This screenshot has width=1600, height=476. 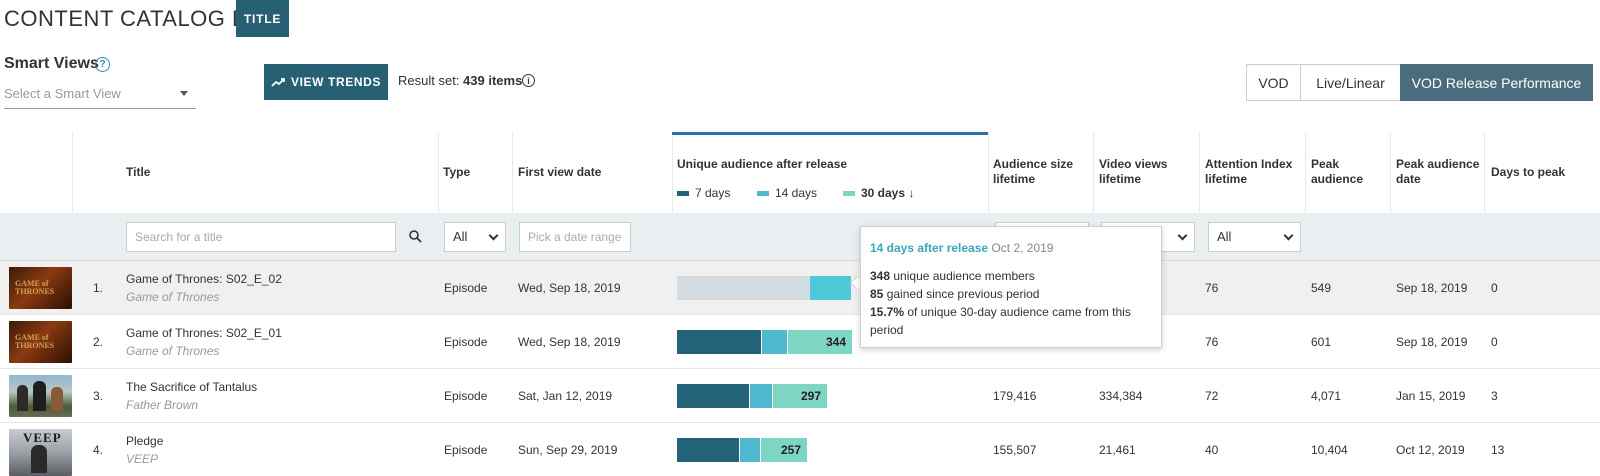 What do you see at coordinates (1438, 171) in the screenshot?
I see `column-header-peak-date: Peak audience date` at bounding box center [1438, 171].